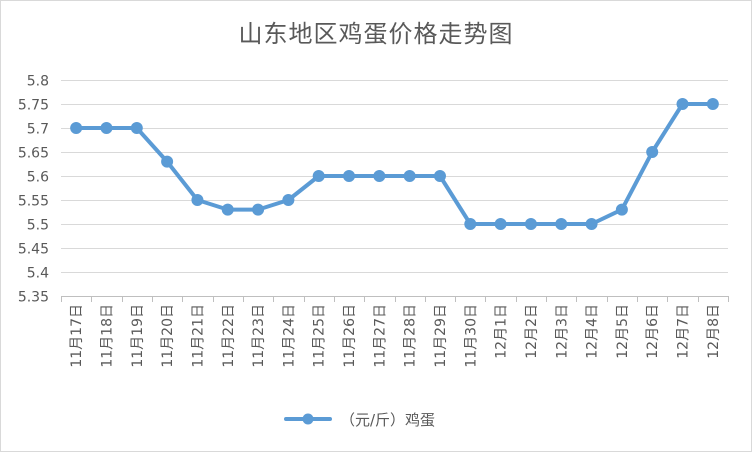  What do you see at coordinates (33, 106) in the screenshot?
I see `y-tick-label: 5.75` at bounding box center [33, 106].